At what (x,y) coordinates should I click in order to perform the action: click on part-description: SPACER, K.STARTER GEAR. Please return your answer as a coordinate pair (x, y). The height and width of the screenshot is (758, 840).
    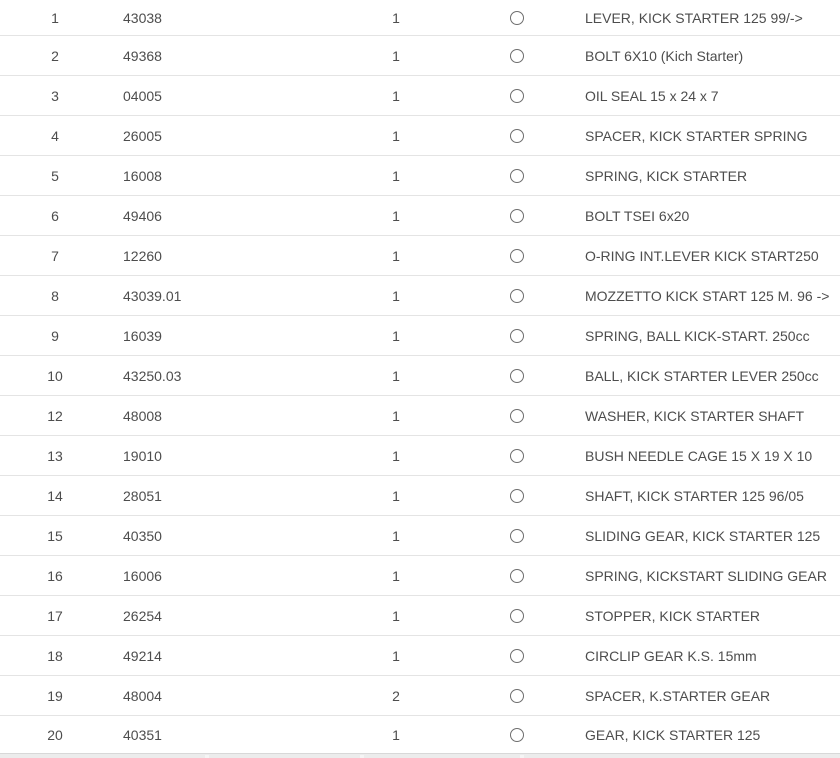
    Looking at the image, I should click on (678, 695).